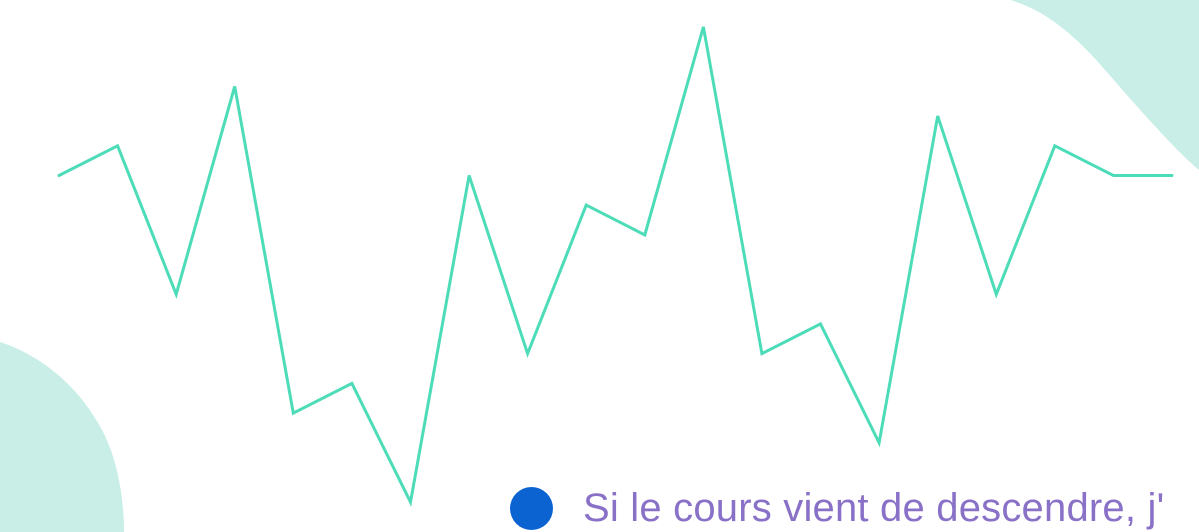  What do you see at coordinates (1104, 85) in the screenshot?
I see `top-right-blob` at bounding box center [1104, 85].